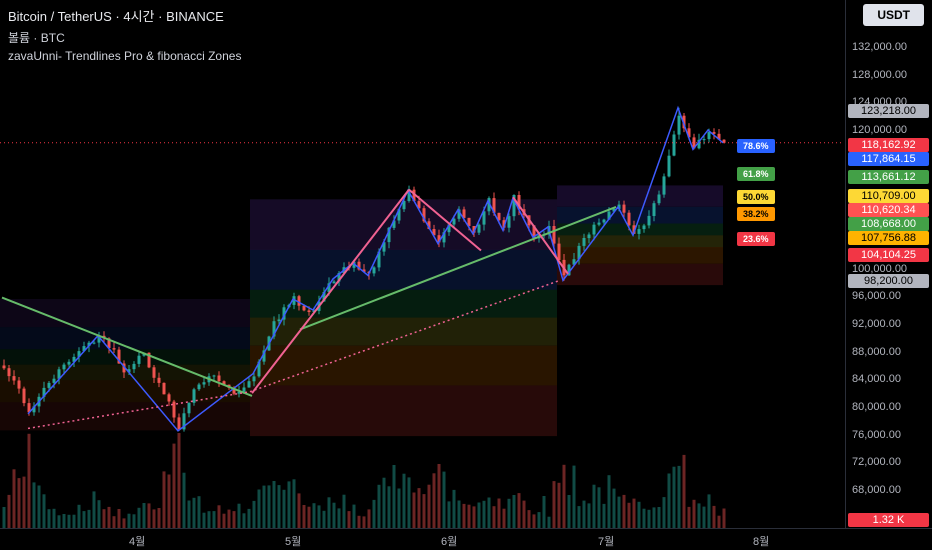  Describe the element at coordinates (36, 38) in the screenshot. I see `volume-indicator-label: 볼륨 · BTC` at that location.